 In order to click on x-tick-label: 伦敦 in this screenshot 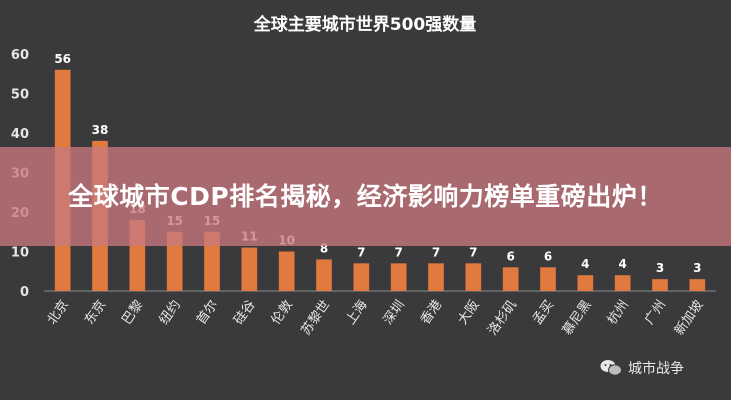, I will do `click(282, 312)`.